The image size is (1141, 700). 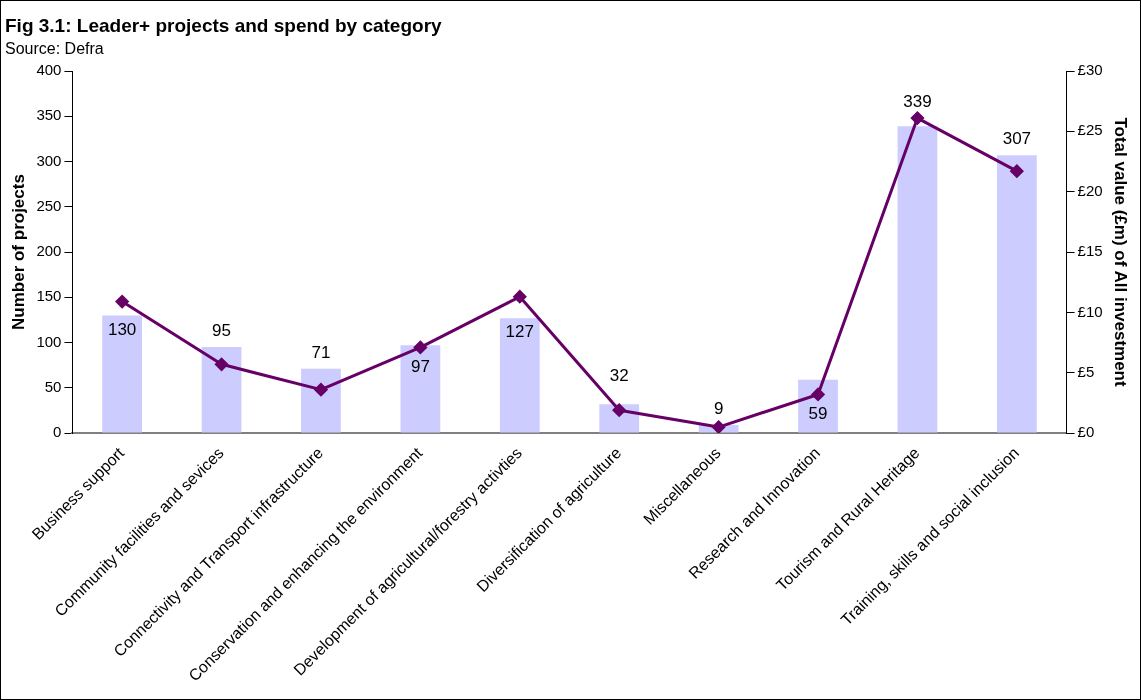 What do you see at coordinates (53, 386) in the screenshot?
I see `y-tick-label: 50` at bounding box center [53, 386].